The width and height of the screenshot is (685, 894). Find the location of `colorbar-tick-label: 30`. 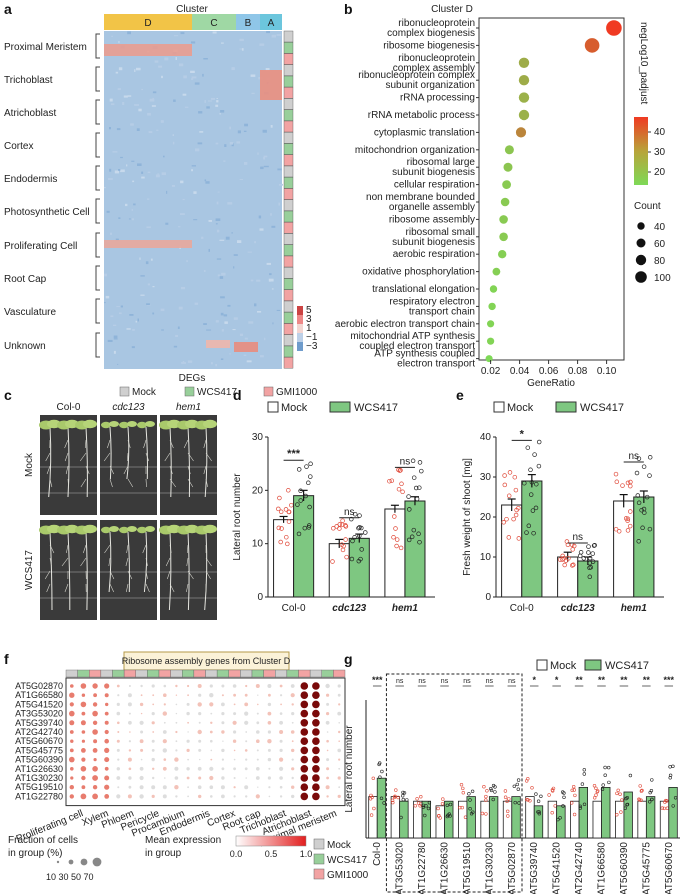

colorbar-tick-label: 30 is located at coordinates (660, 152).